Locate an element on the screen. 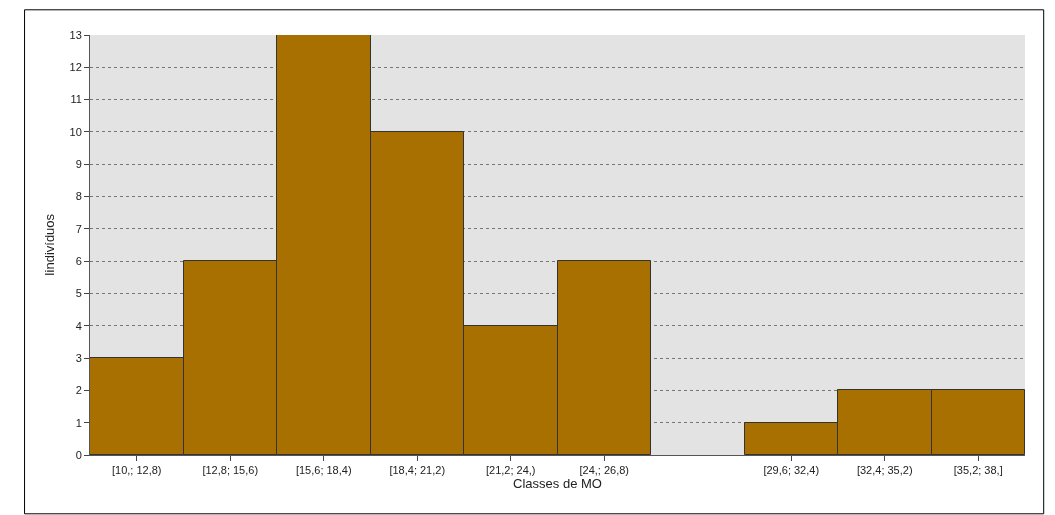 This screenshot has height=515, width=1055. x-tick-label: [12,8; 15,6) is located at coordinates (230, 470).